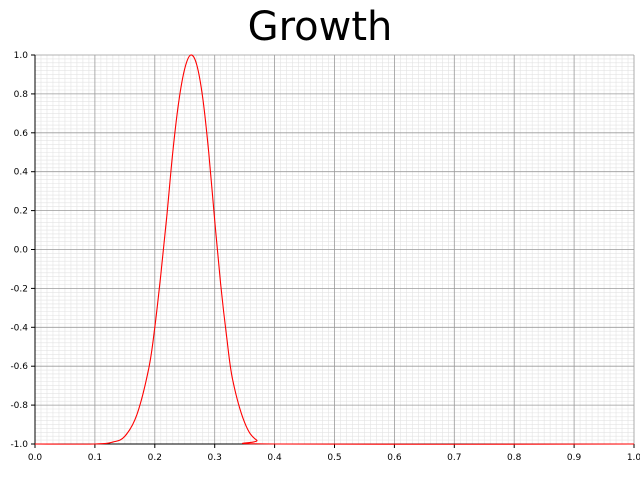 The height and width of the screenshot is (480, 640). I want to click on y-tick-label: -0.4, so click(19, 328).